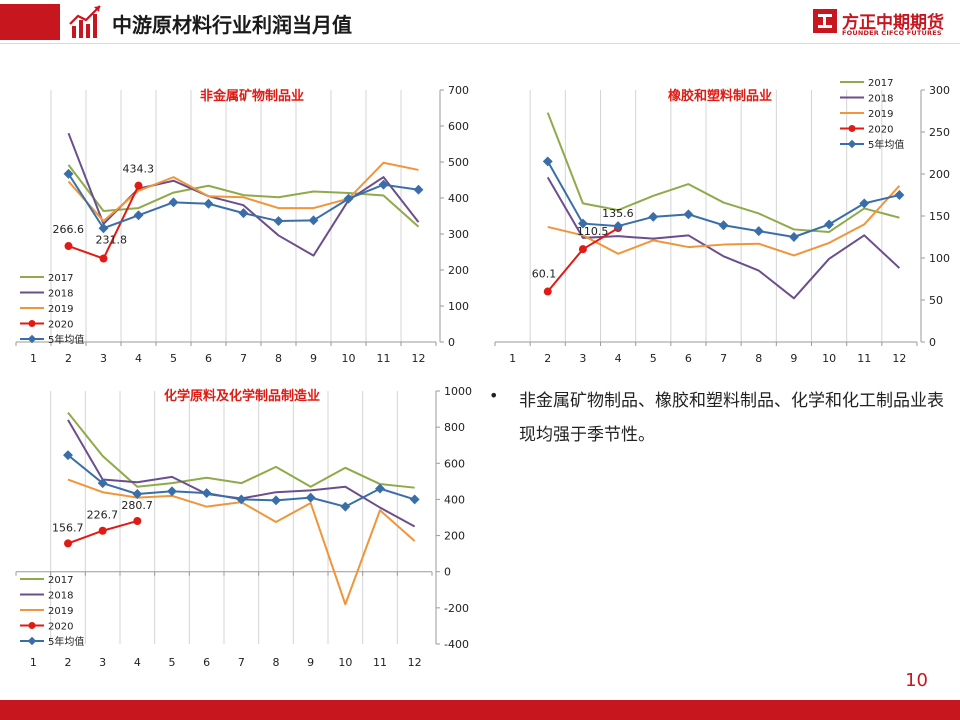  What do you see at coordinates (936, 300) in the screenshot?
I see `y-tick-label: 50` at bounding box center [936, 300].